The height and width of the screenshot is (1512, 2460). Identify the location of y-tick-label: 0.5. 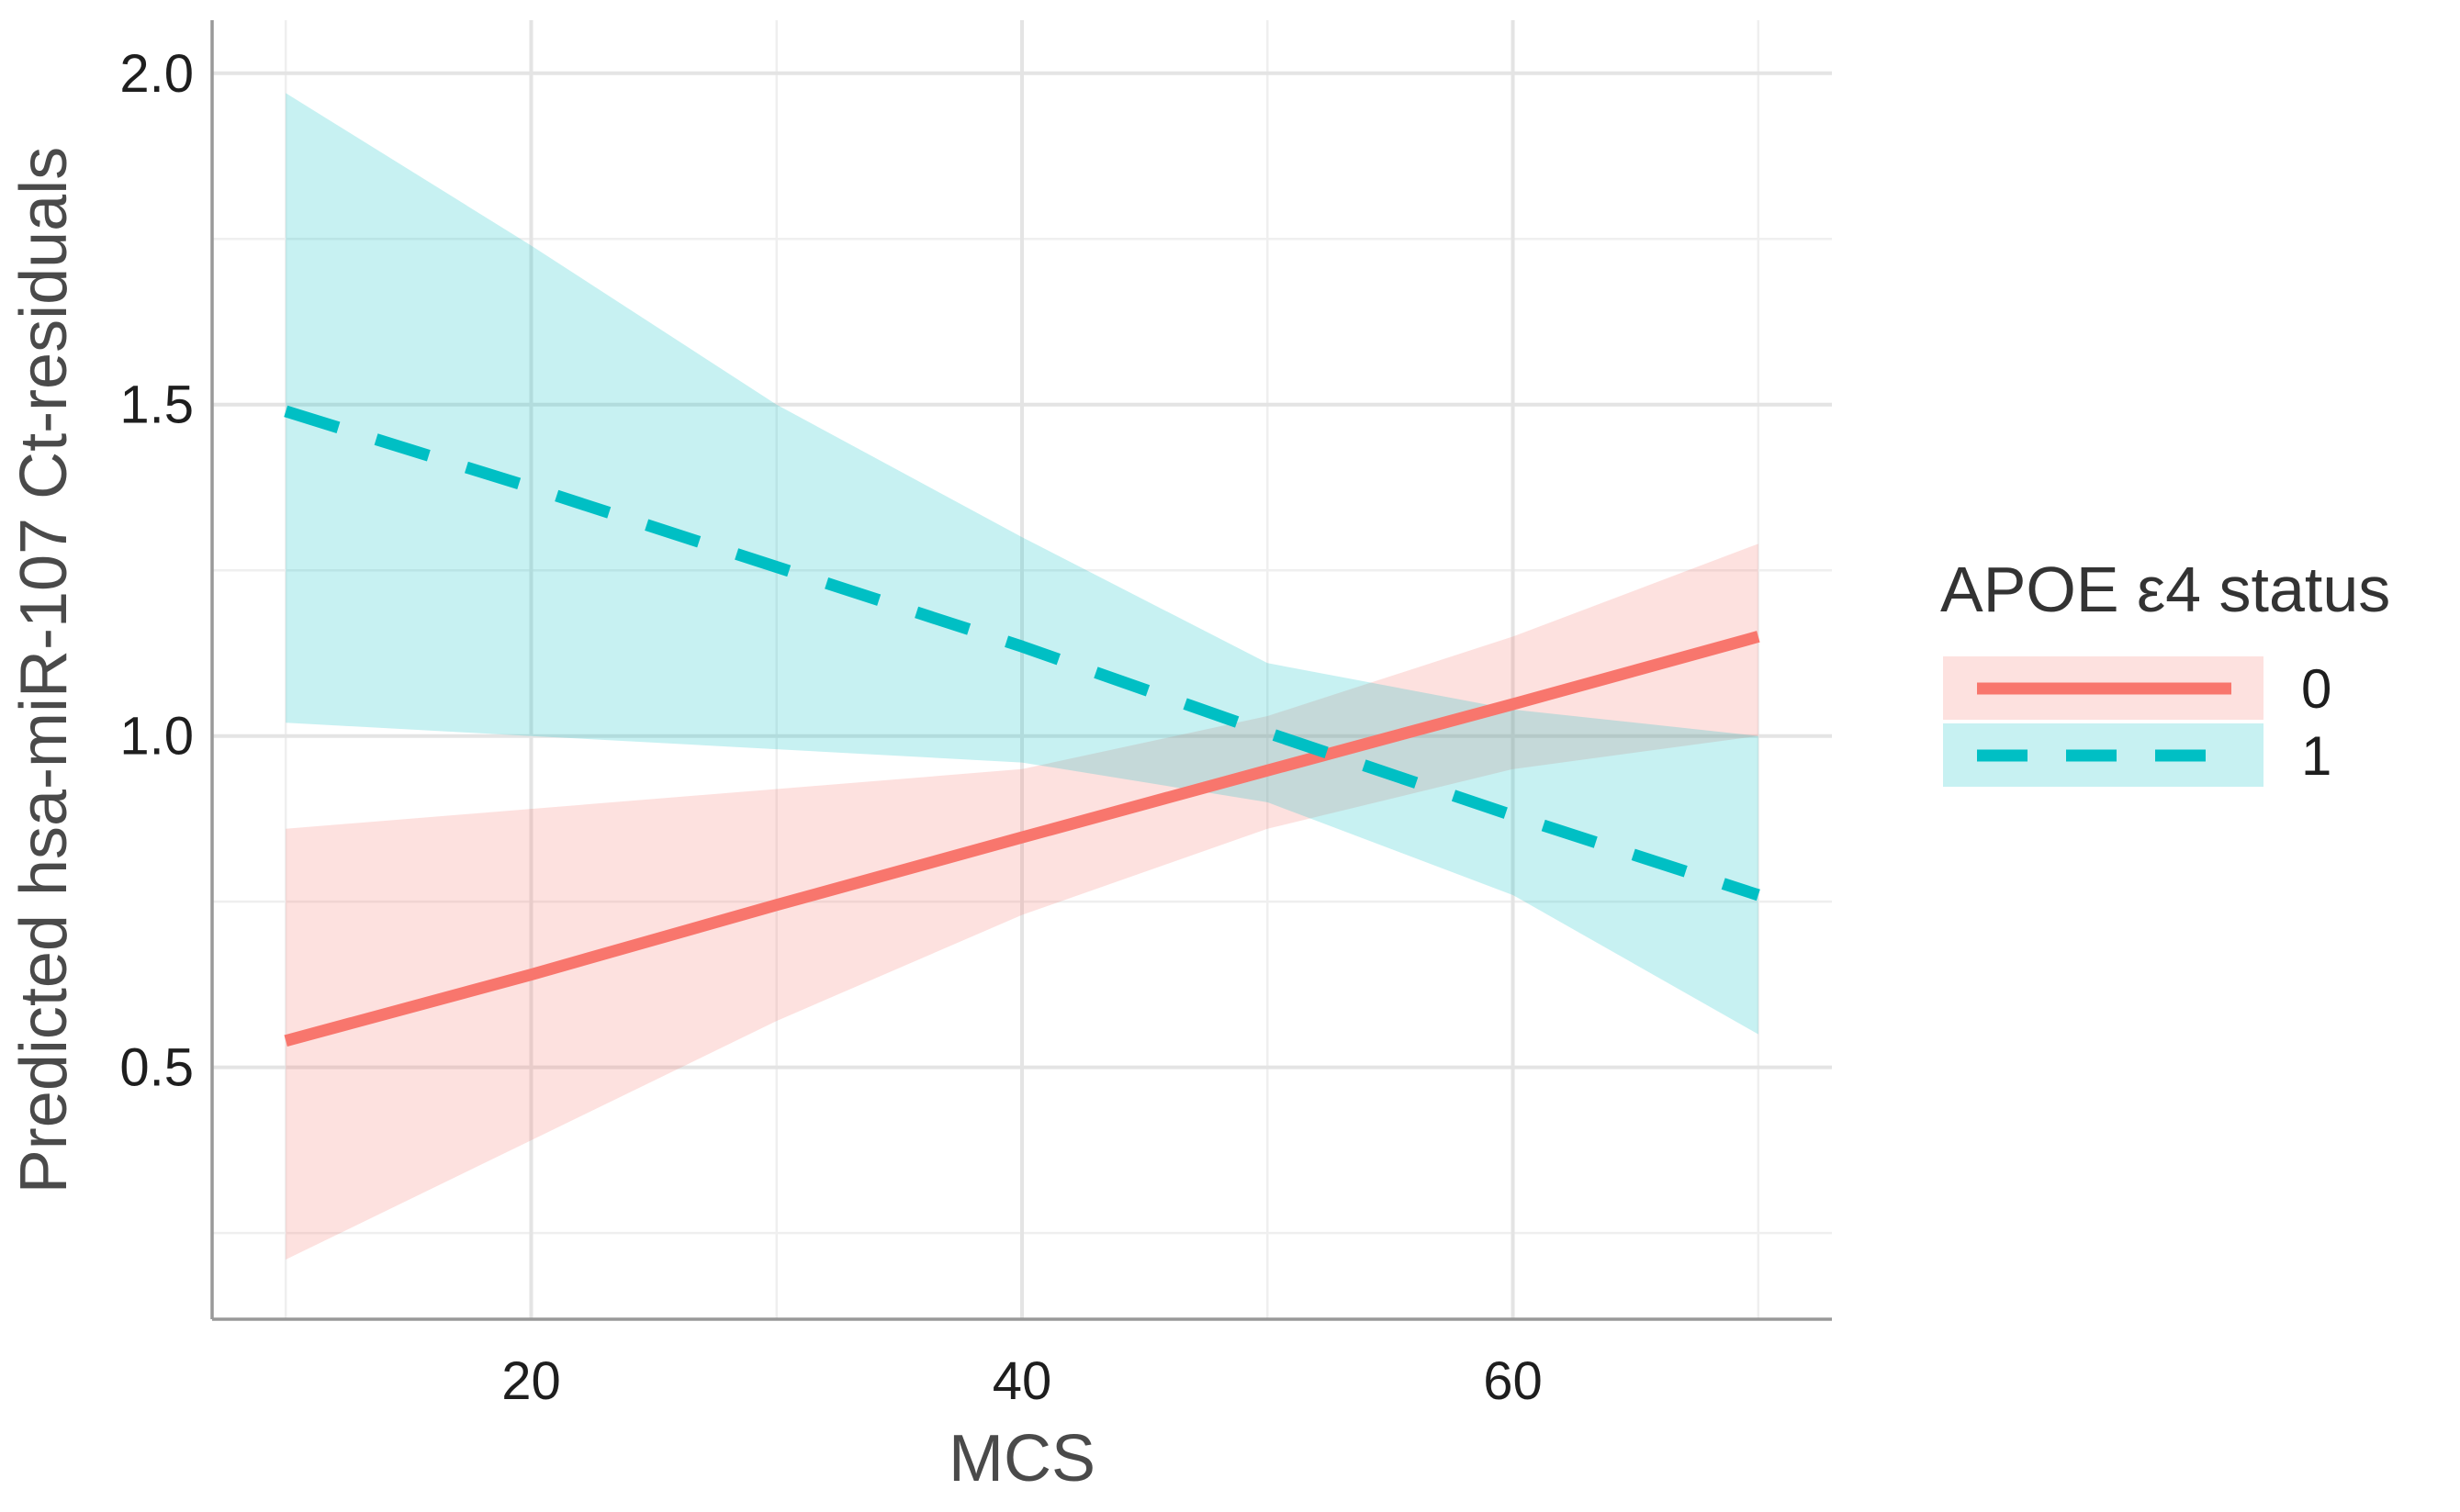
(156, 1068).